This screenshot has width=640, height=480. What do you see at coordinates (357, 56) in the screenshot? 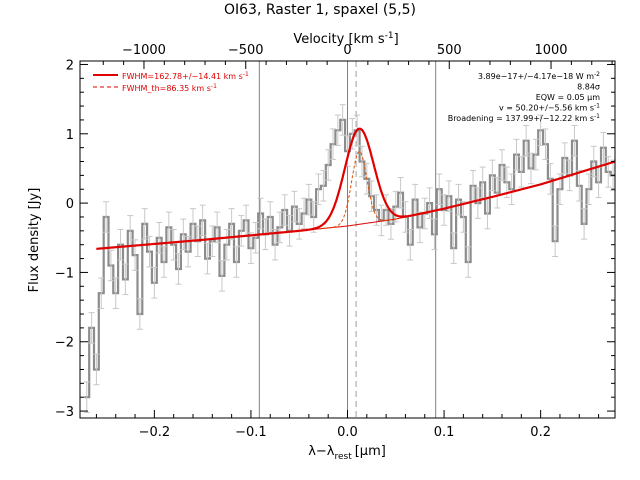
I see `top-axis-ticks: −1000 −500 0 500 1000` at bounding box center [357, 56].